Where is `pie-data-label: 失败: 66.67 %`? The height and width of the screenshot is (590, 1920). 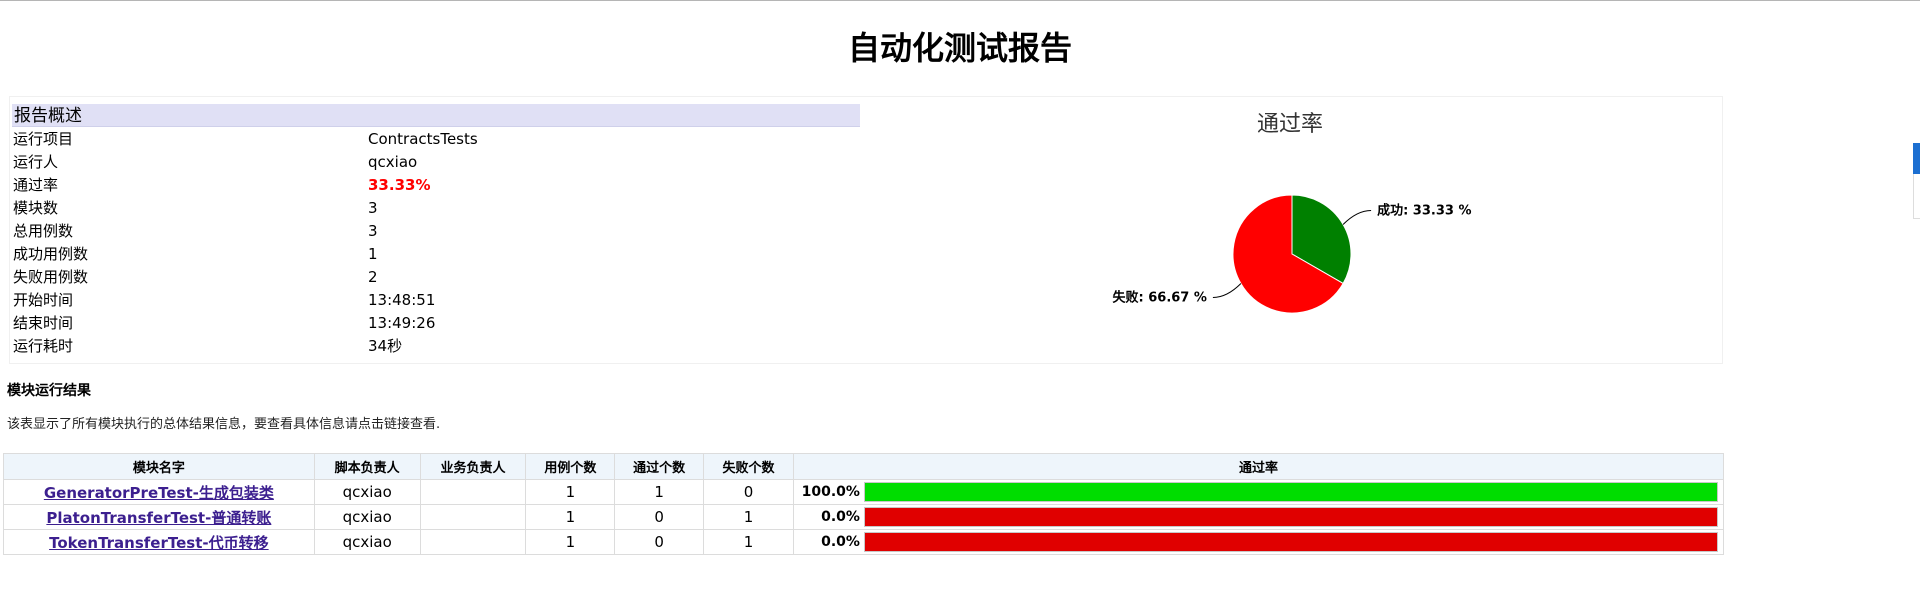
pie-data-label: 失败: 66.67 % is located at coordinates (1160, 298).